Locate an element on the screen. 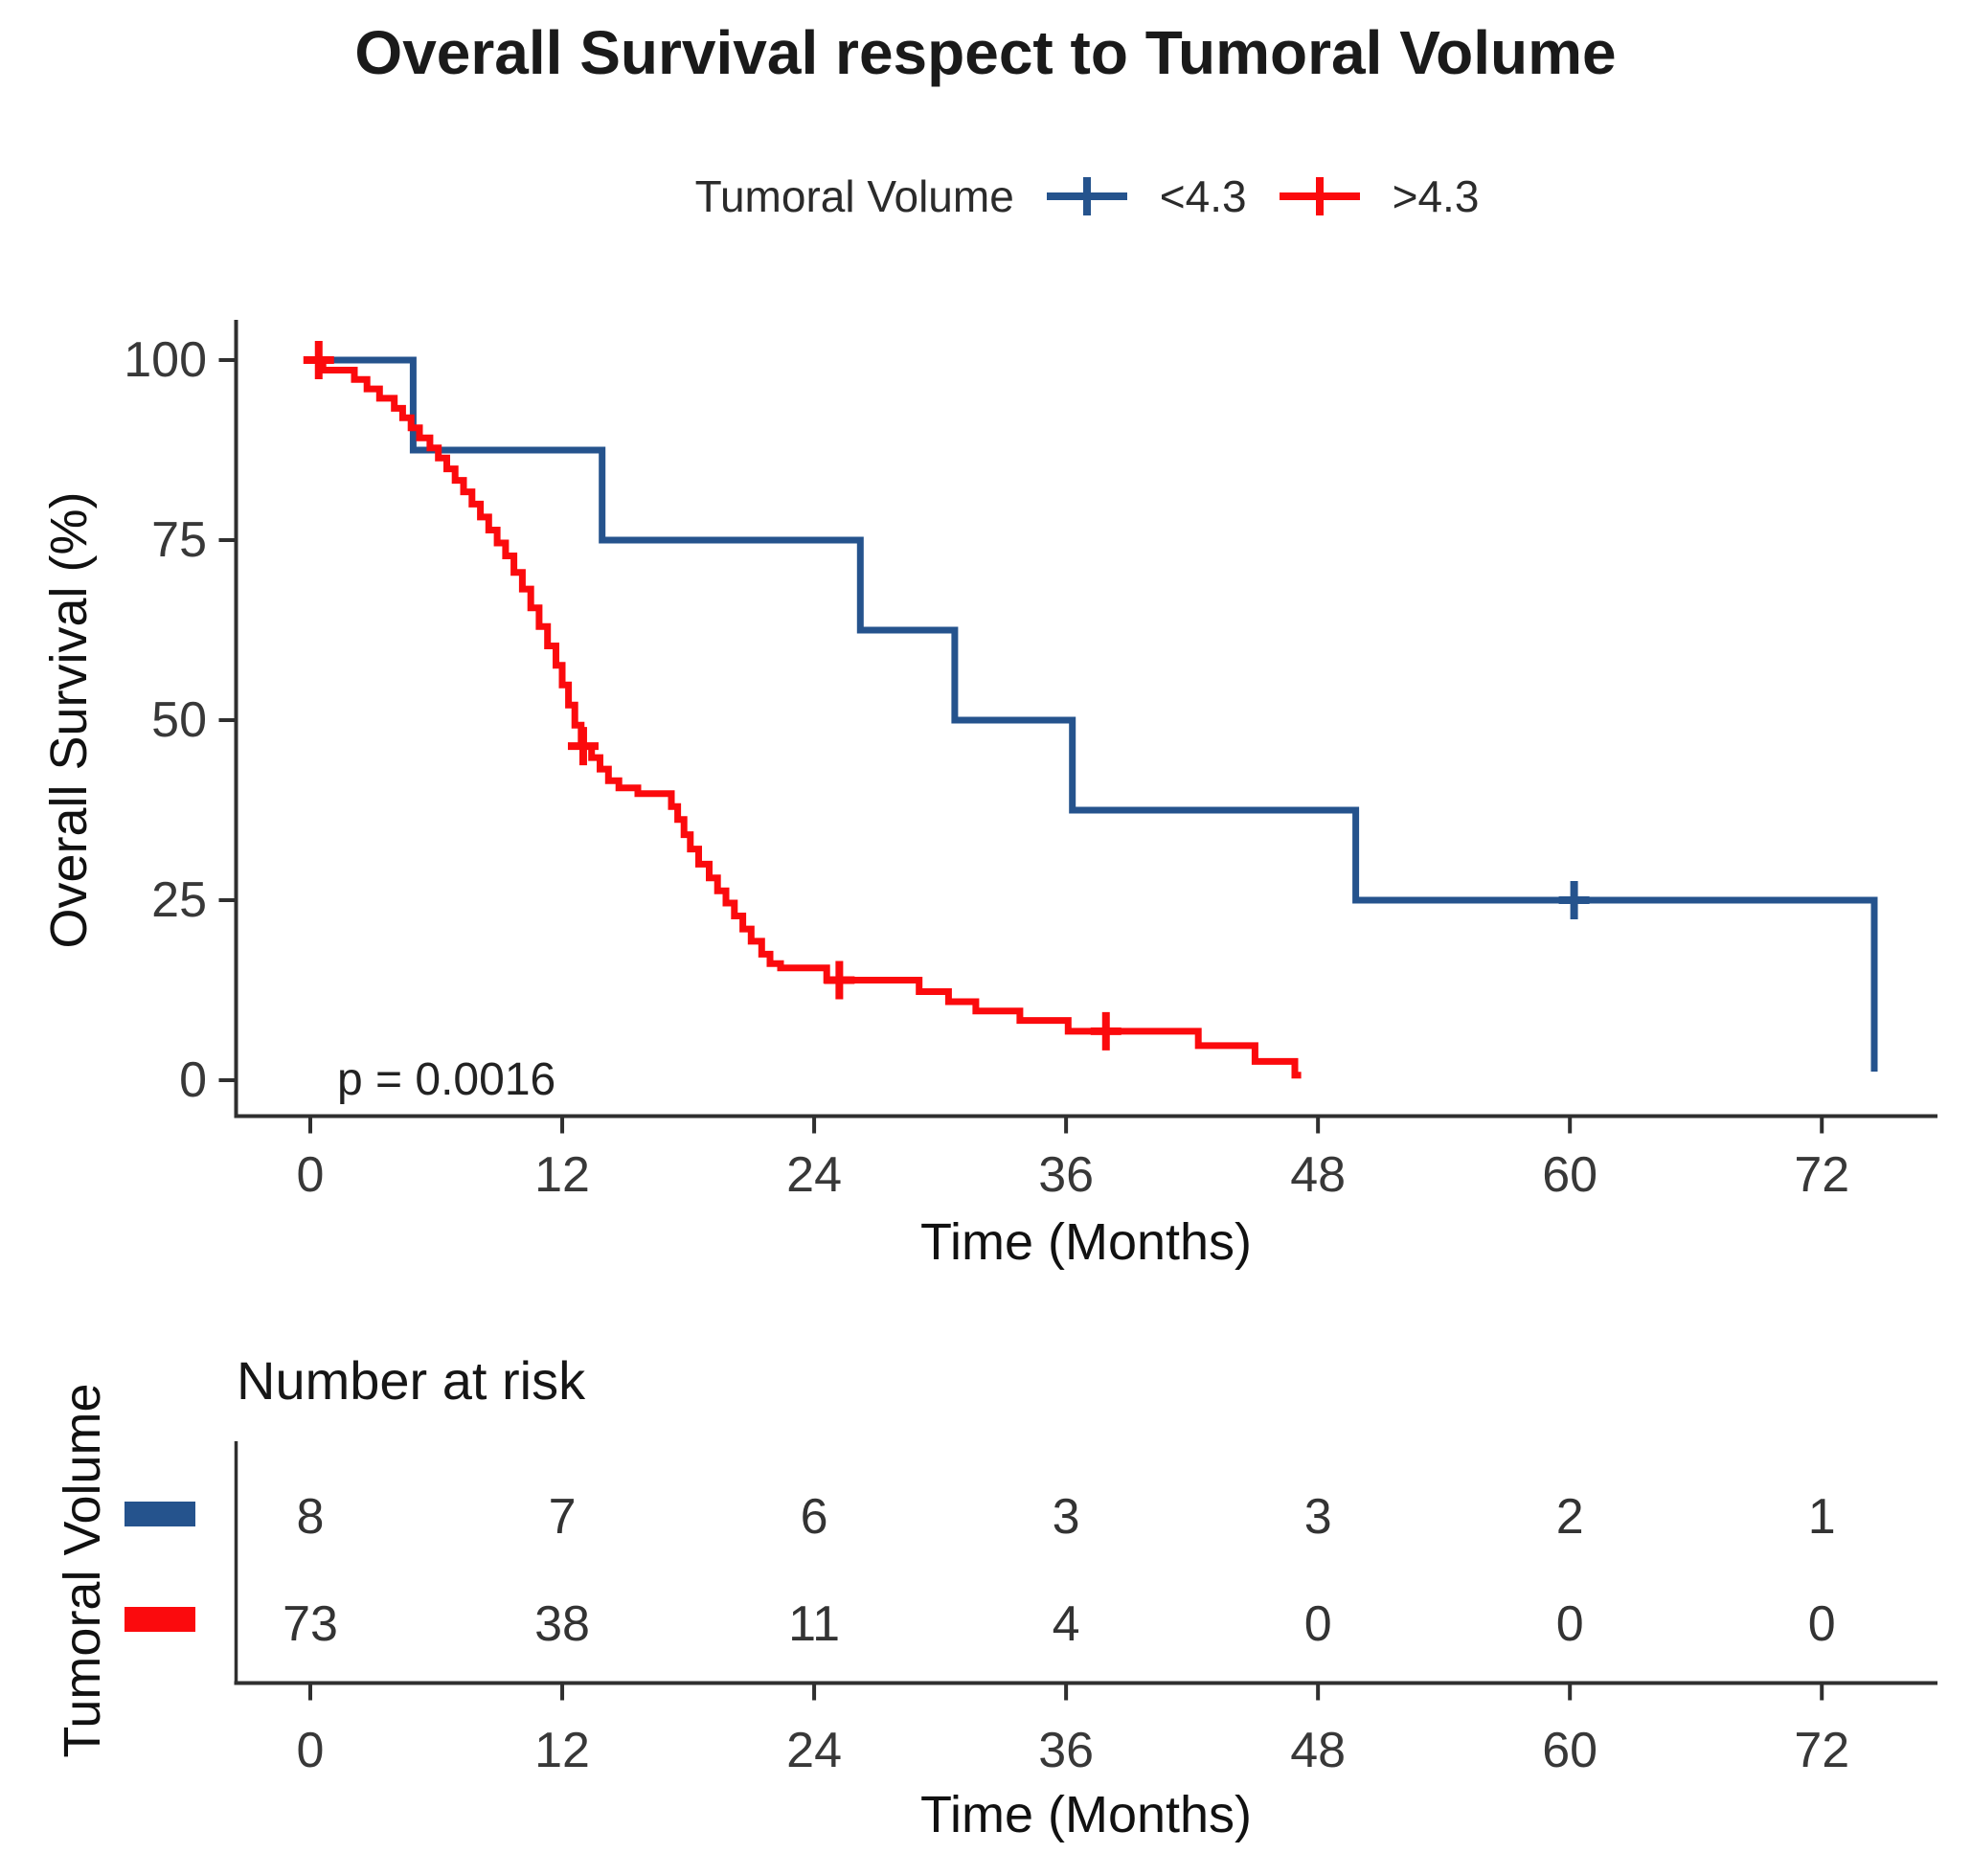  risk-count: 4 is located at coordinates (1066, 1624).